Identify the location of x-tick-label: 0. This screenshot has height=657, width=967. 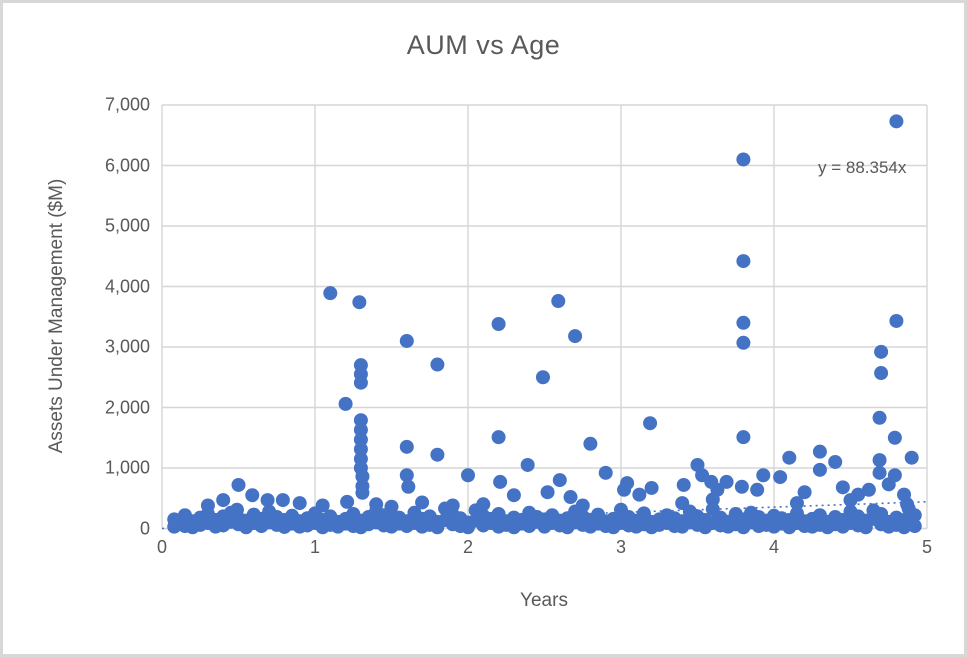
(161, 546).